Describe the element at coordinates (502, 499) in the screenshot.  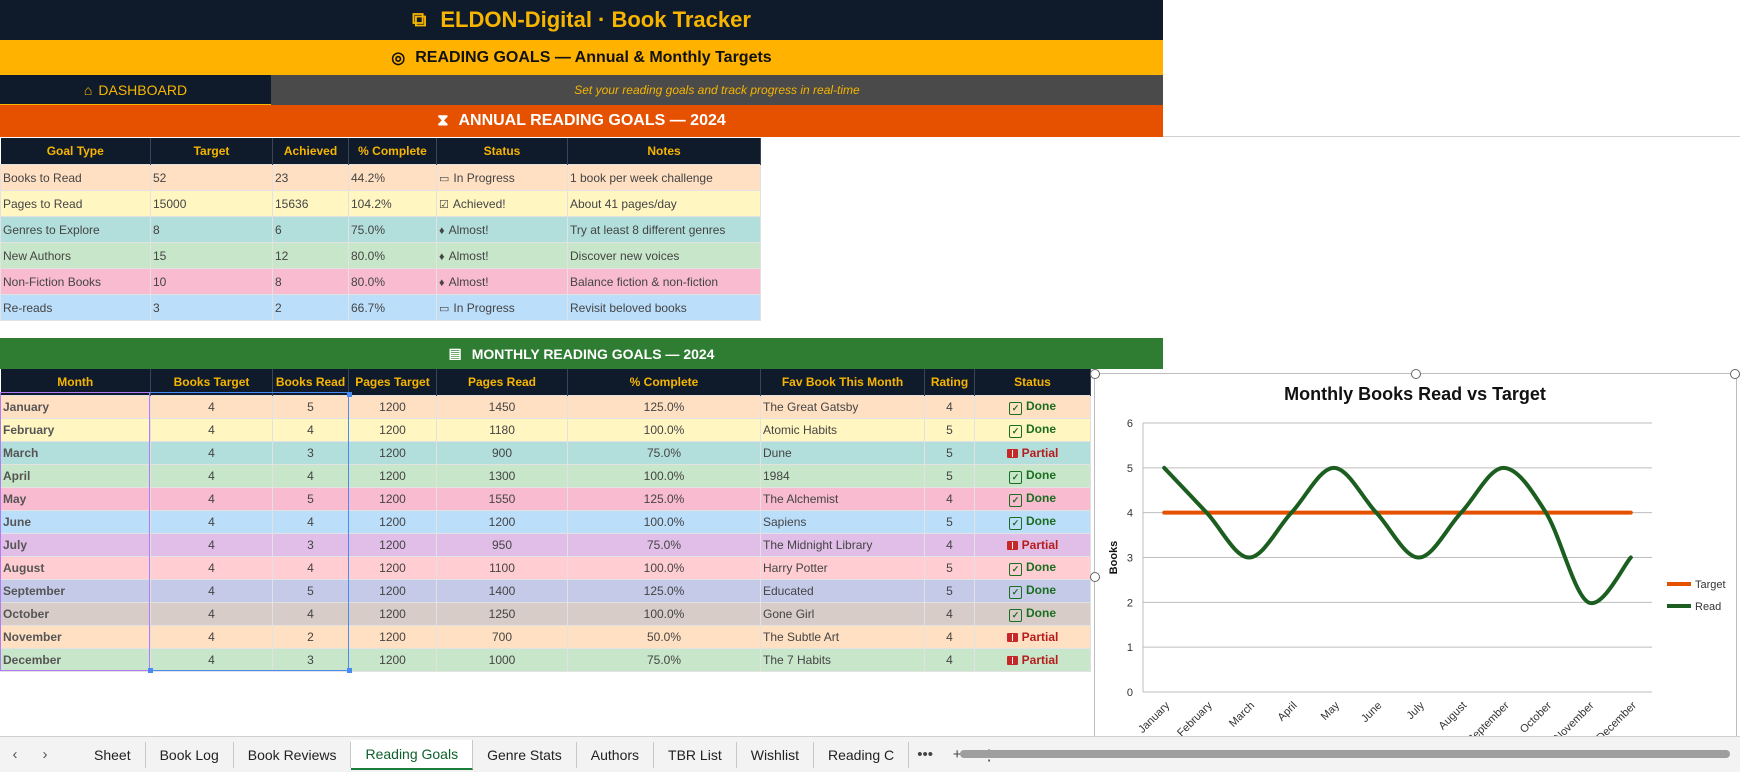
I see `monthly-cell-pr: 1550` at that location.